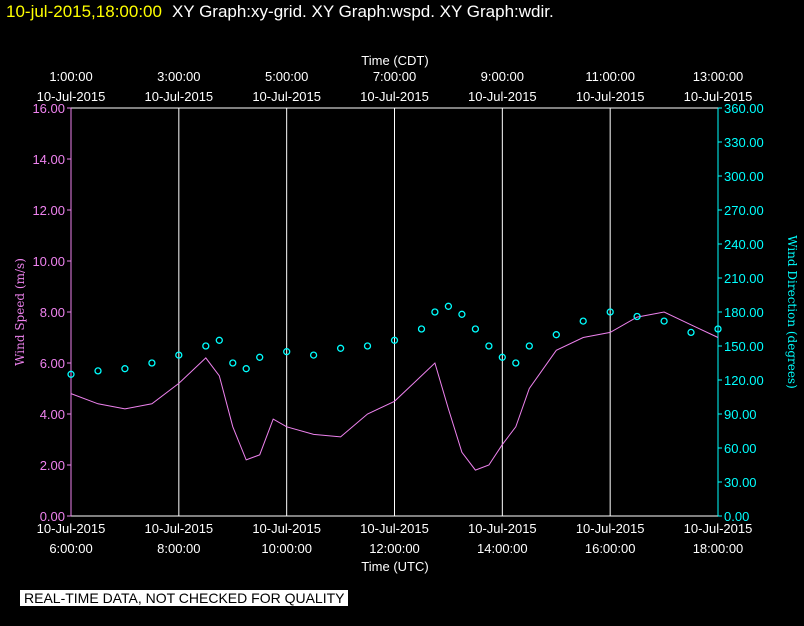  What do you see at coordinates (52, 363) in the screenshot?
I see `y-left-tick-label: 6.00` at bounding box center [52, 363].